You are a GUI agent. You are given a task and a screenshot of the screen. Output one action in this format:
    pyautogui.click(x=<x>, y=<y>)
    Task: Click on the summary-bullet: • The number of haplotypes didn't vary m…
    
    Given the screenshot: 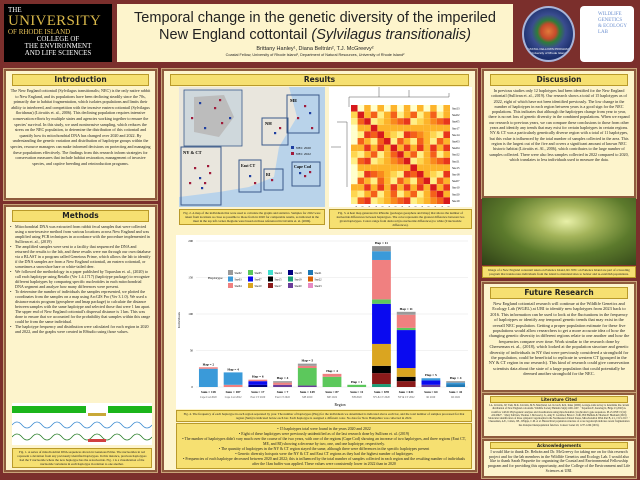 What is the action you would take?
    pyautogui.click(x=324, y=441)
    